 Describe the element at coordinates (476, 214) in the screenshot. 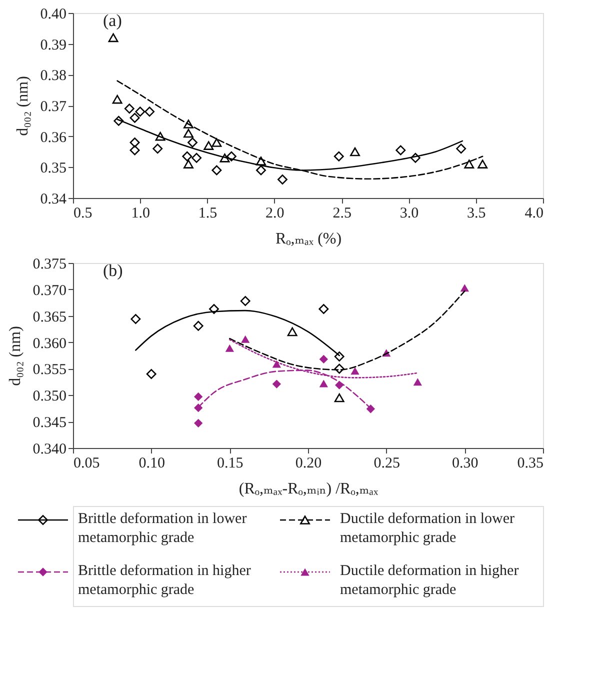

I see `x-tick-label: 3.5` at that location.